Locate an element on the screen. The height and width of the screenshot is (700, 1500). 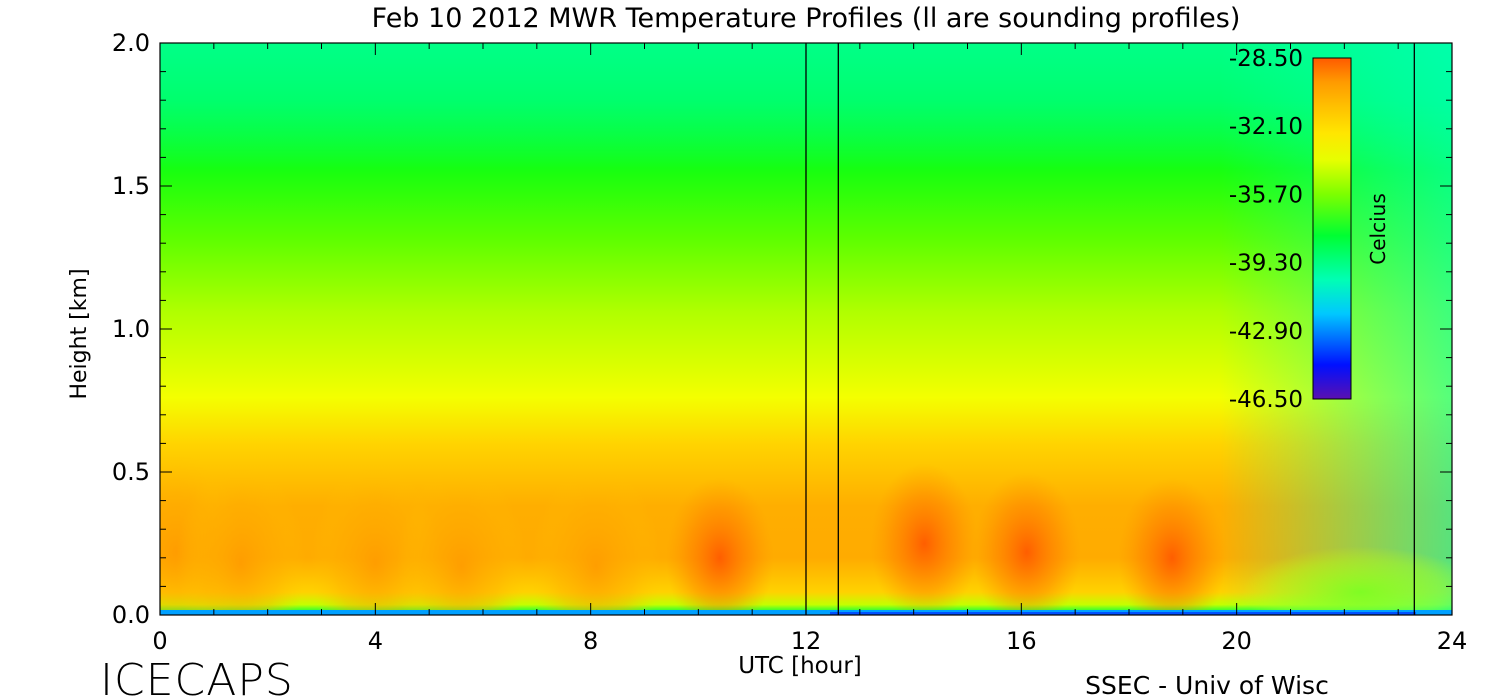
colorbar-scale is located at coordinates (1332, 228).